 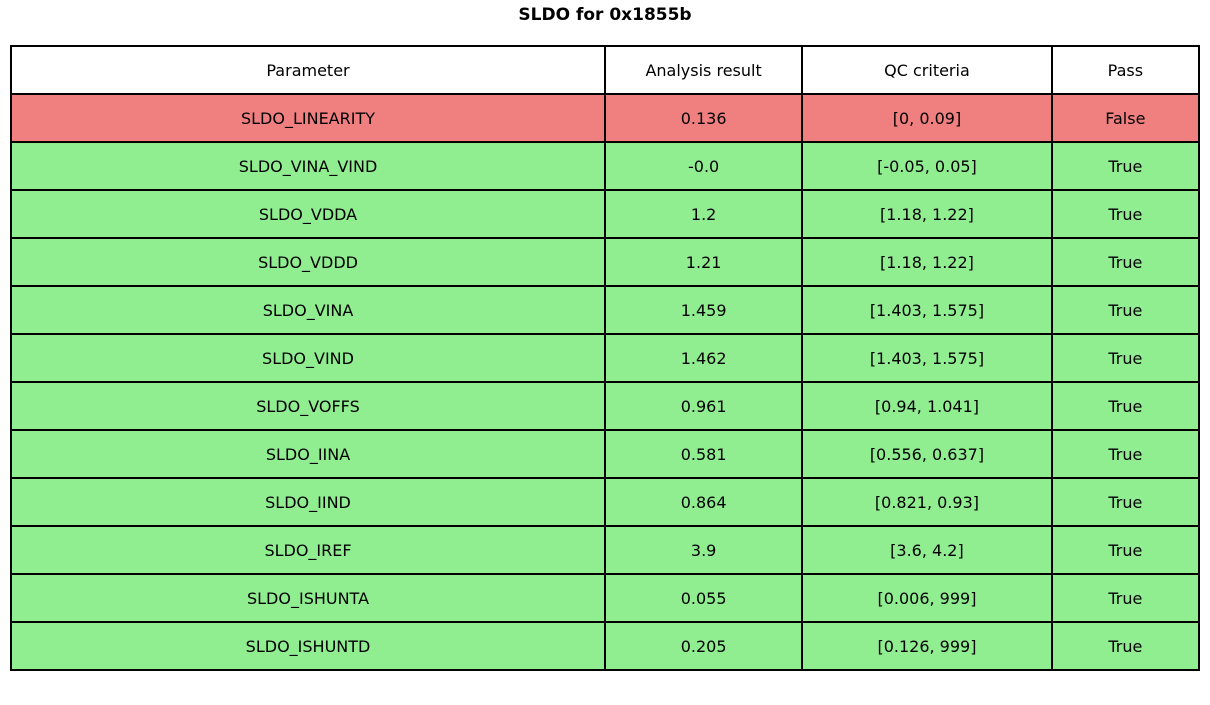 What do you see at coordinates (704, 70) in the screenshot?
I see `column-header-analysis-result: Analysis result` at bounding box center [704, 70].